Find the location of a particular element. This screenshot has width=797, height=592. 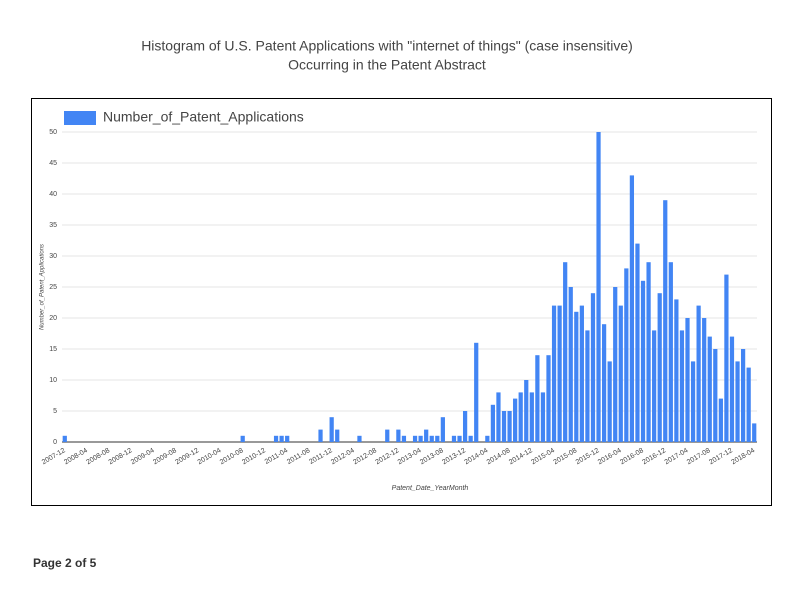

y-tick-label: 50 is located at coordinates (53, 132).